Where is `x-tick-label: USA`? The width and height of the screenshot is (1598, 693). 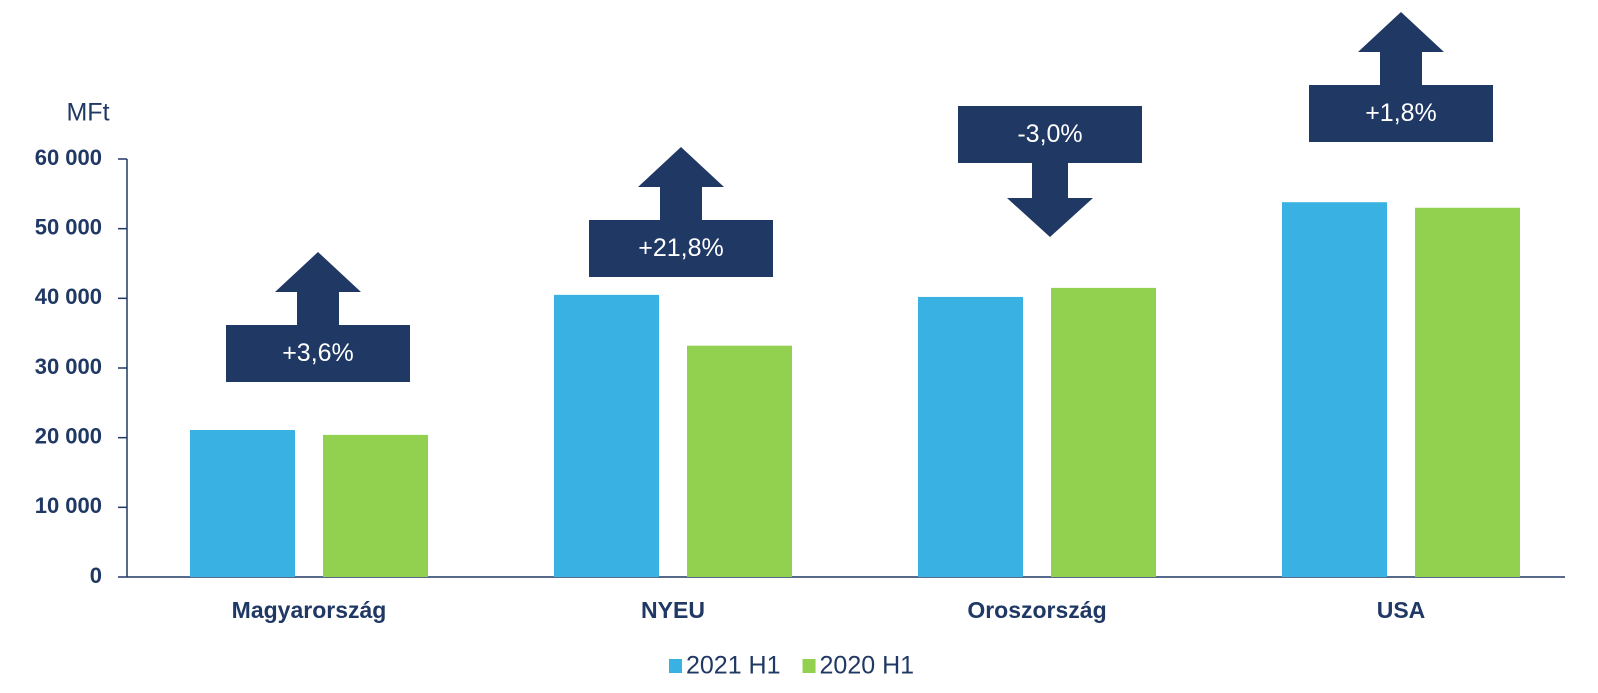 x-tick-label: USA is located at coordinates (1401, 610).